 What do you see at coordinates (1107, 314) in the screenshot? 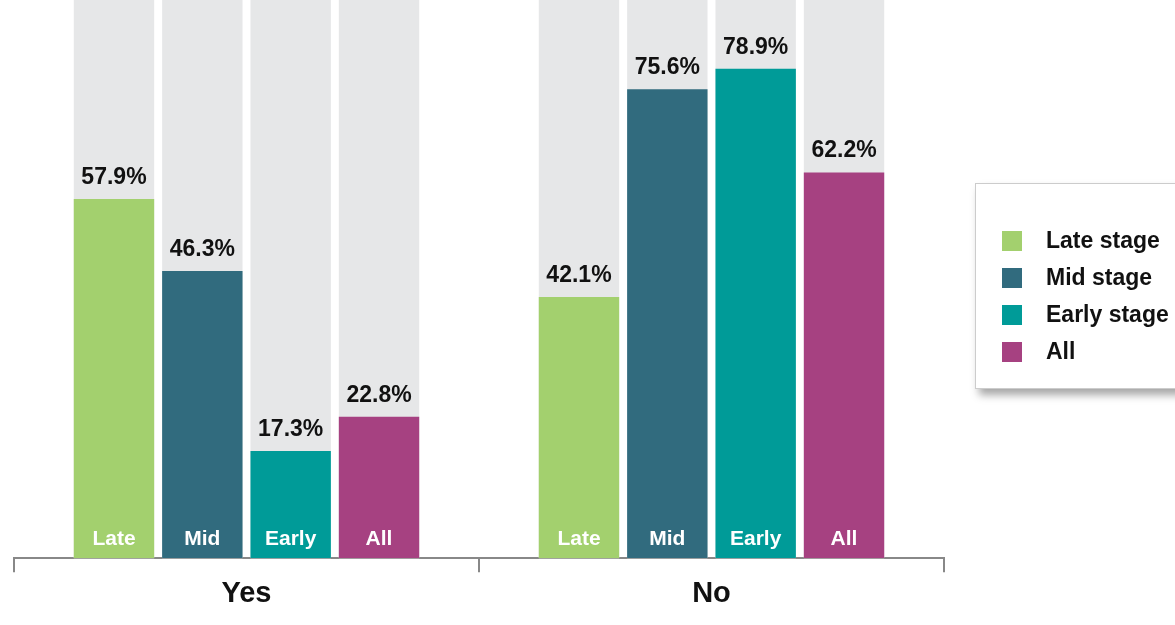
I see `legend-label: Early stage` at bounding box center [1107, 314].